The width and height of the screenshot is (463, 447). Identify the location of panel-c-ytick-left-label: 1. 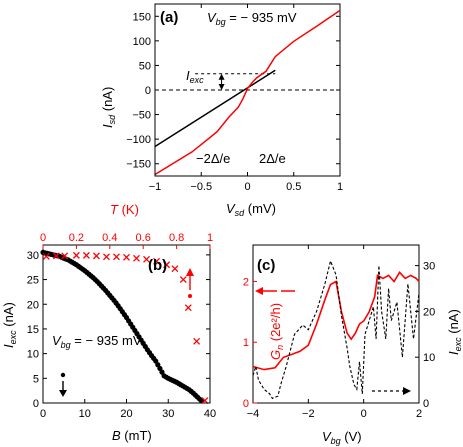
(246, 343).